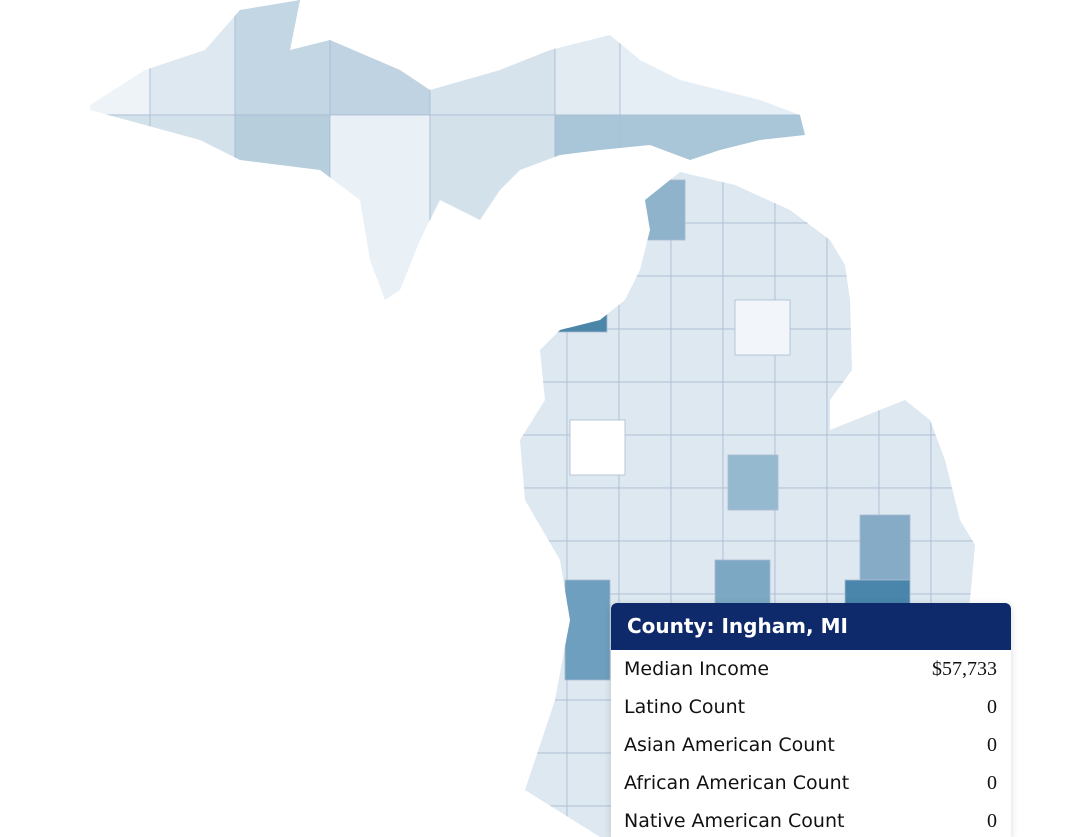  I want to click on tooltip-row: Median Income $57,733, so click(811, 669).